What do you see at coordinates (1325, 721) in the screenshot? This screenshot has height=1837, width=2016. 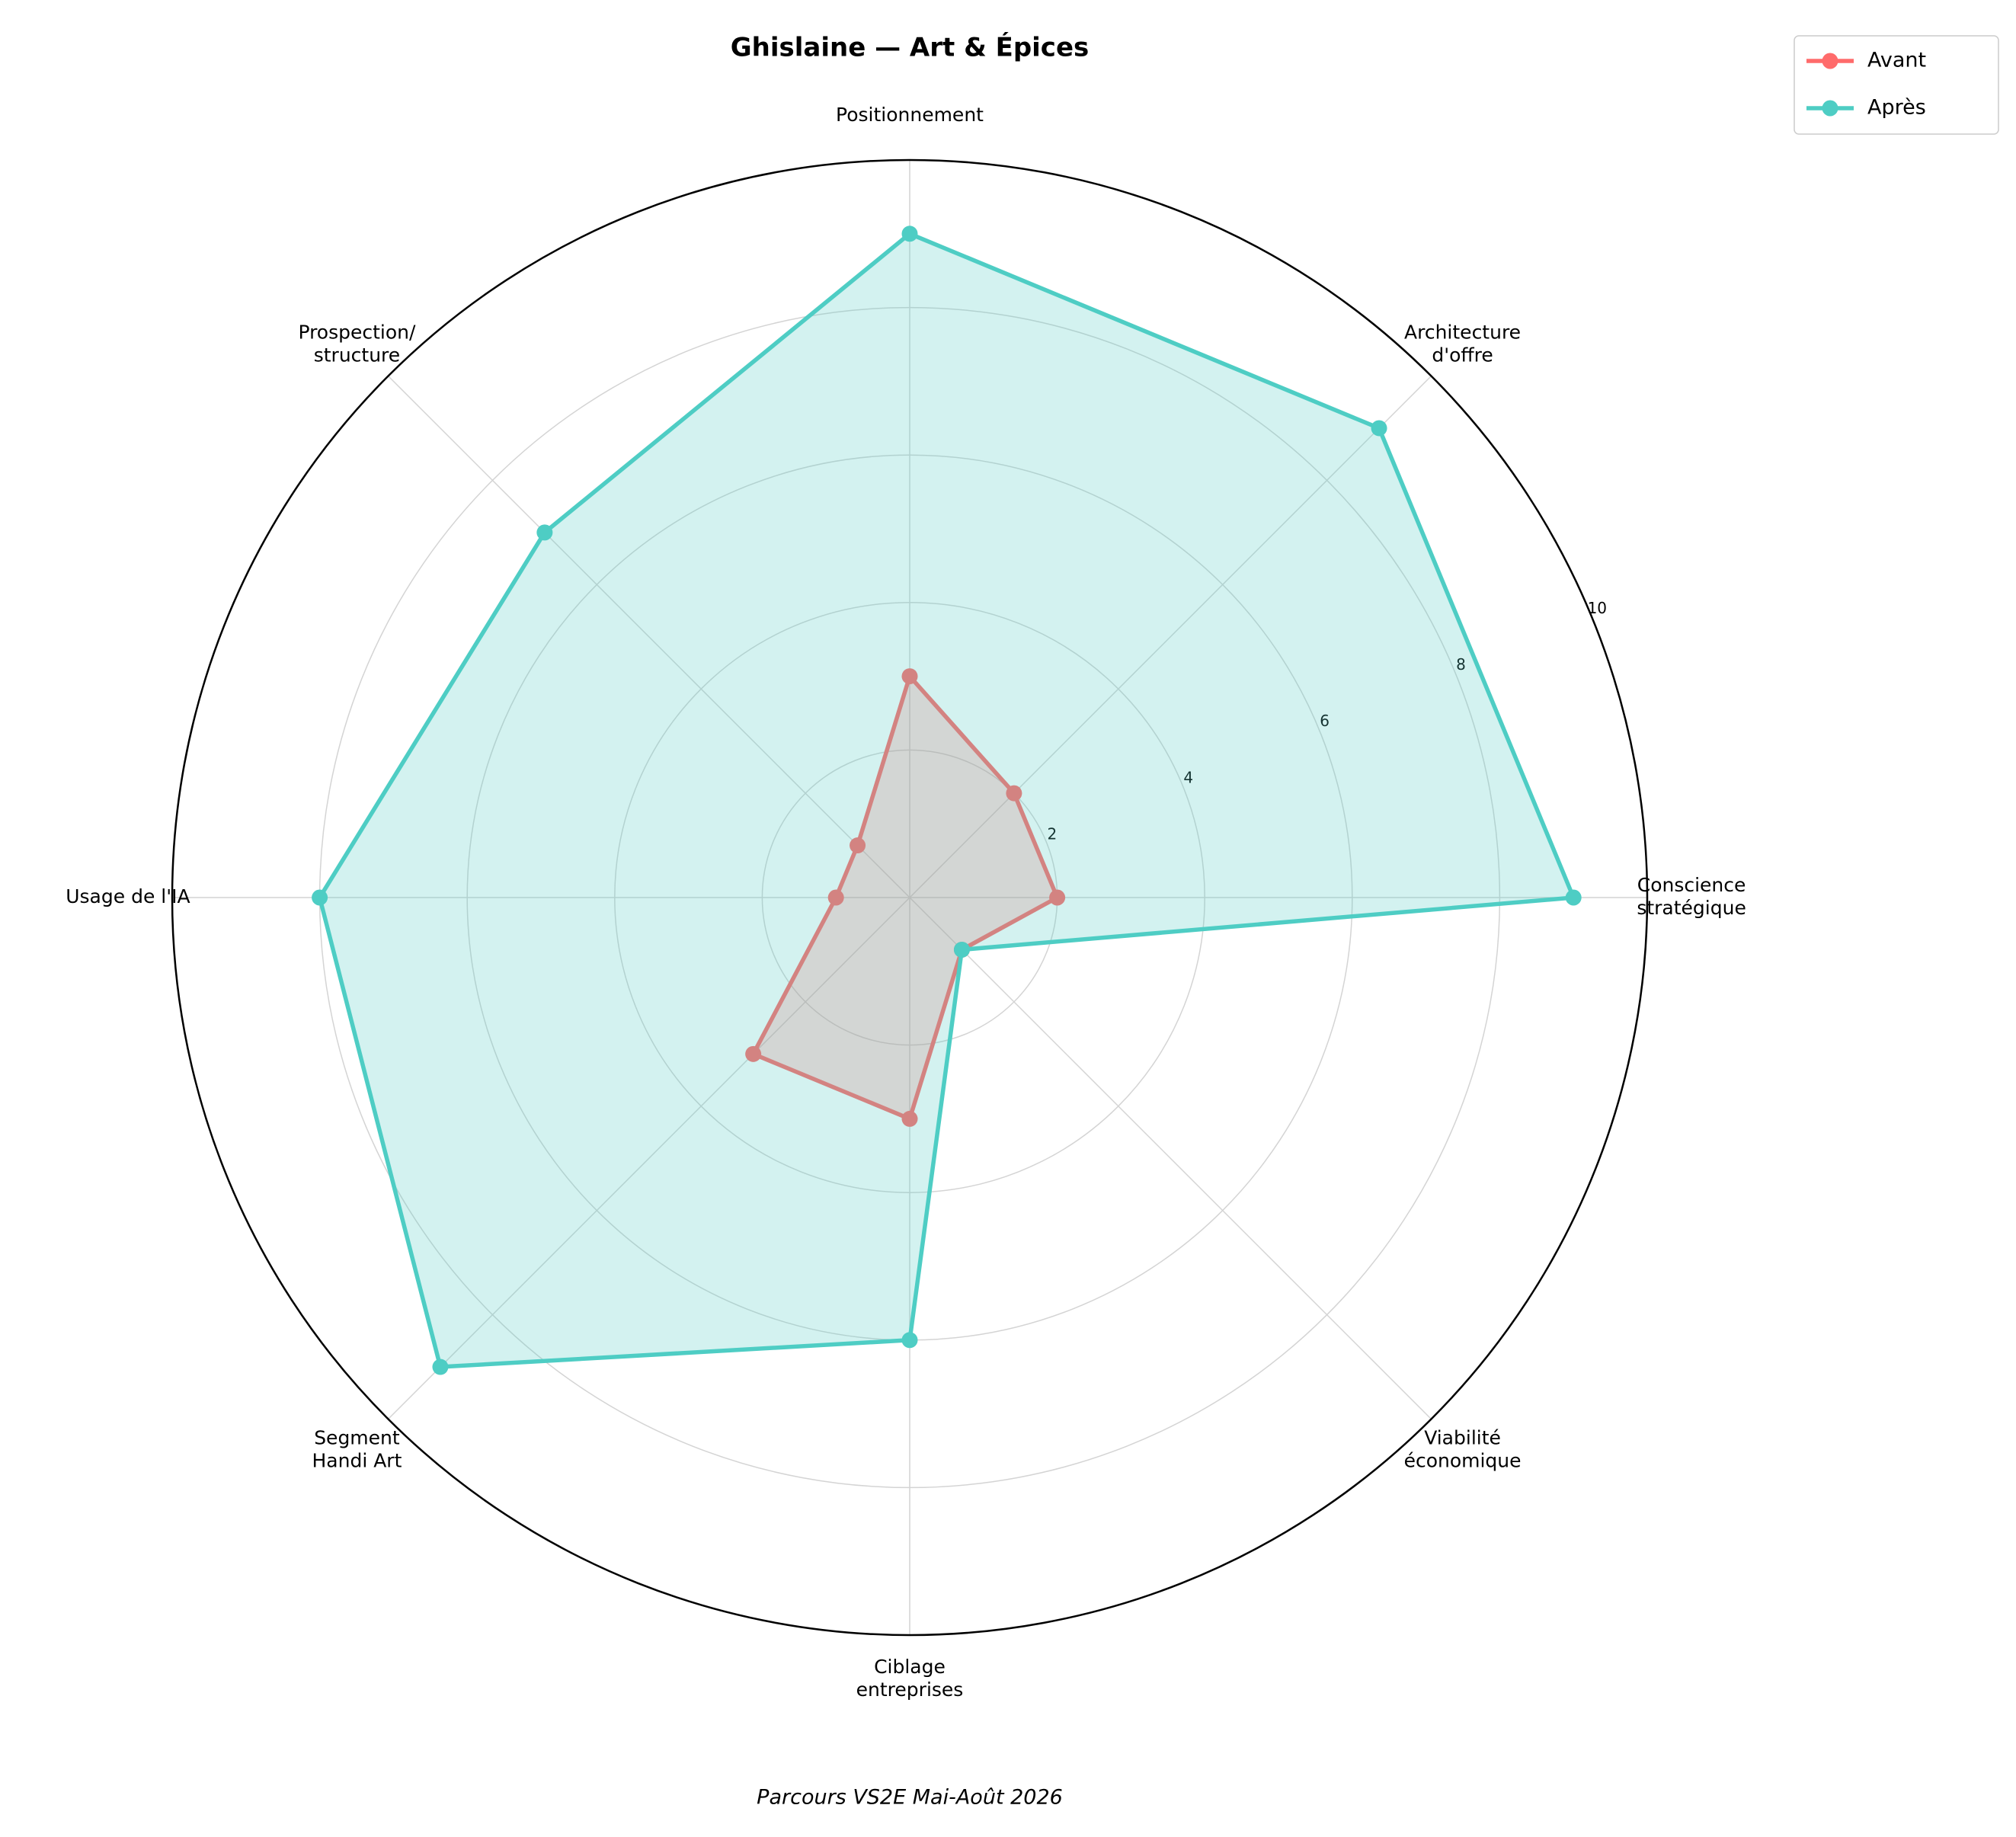 I see `r-tick-label: 6` at bounding box center [1325, 721].